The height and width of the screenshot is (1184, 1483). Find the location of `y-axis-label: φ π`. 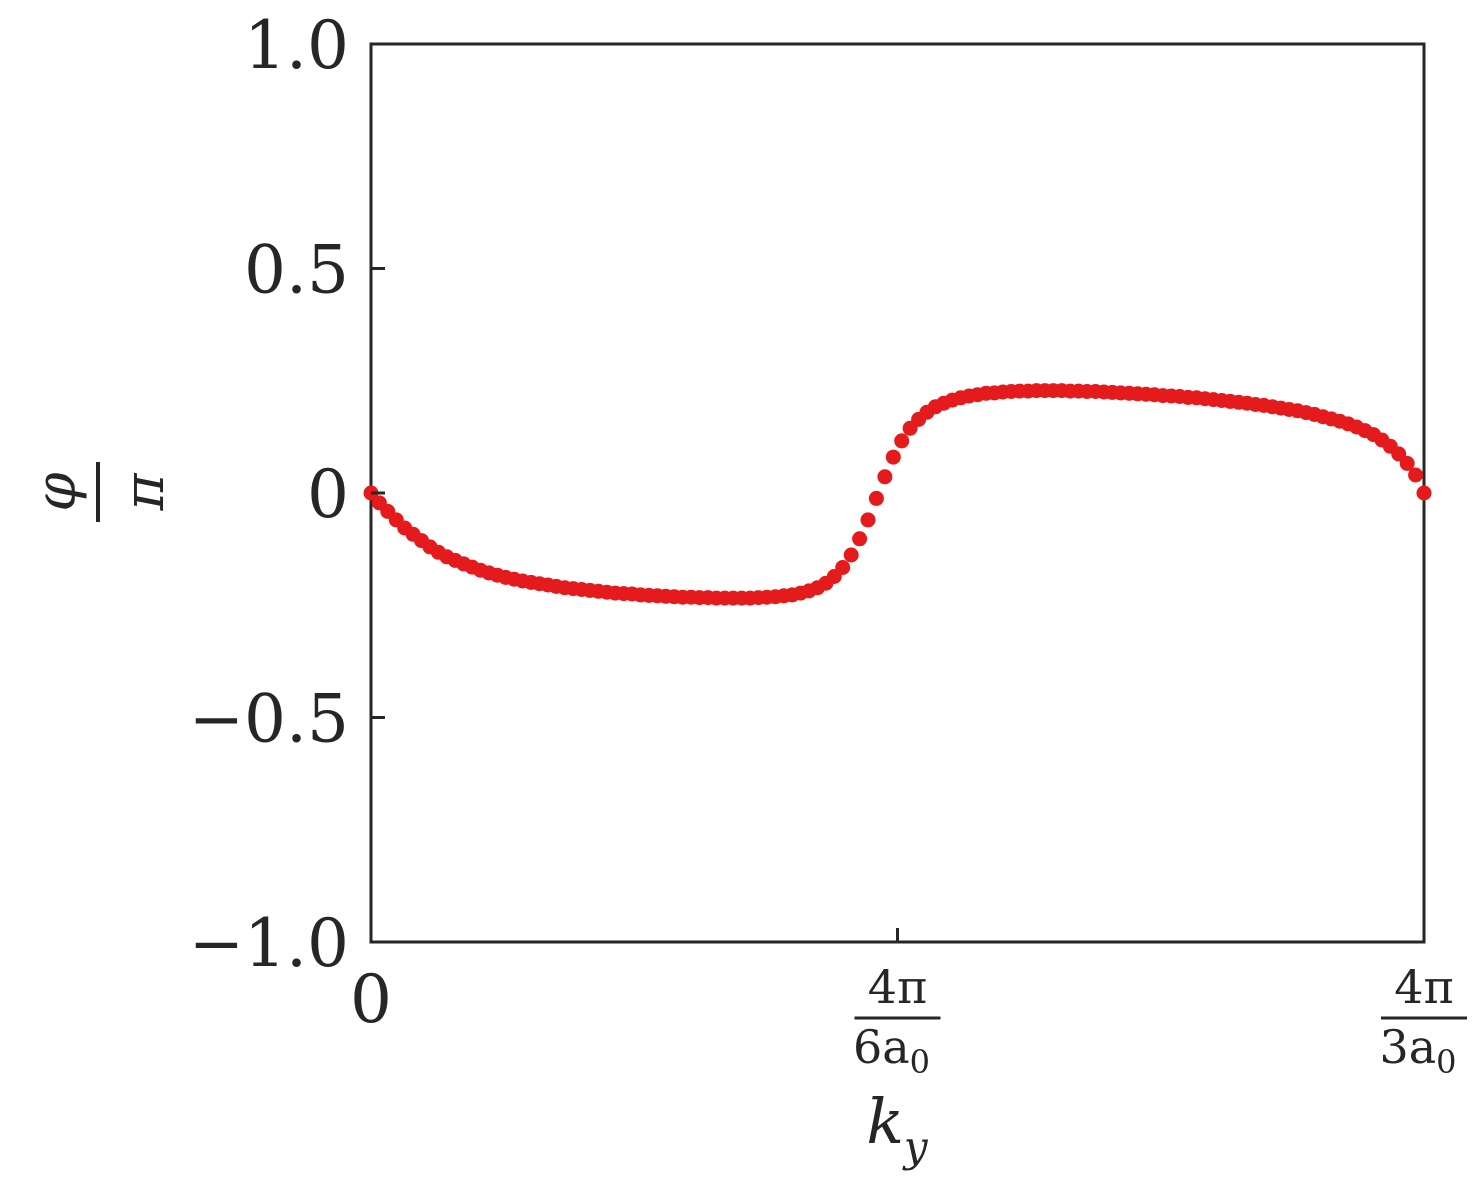

y-axis-label: φ π is located at coordinates (100, 492).